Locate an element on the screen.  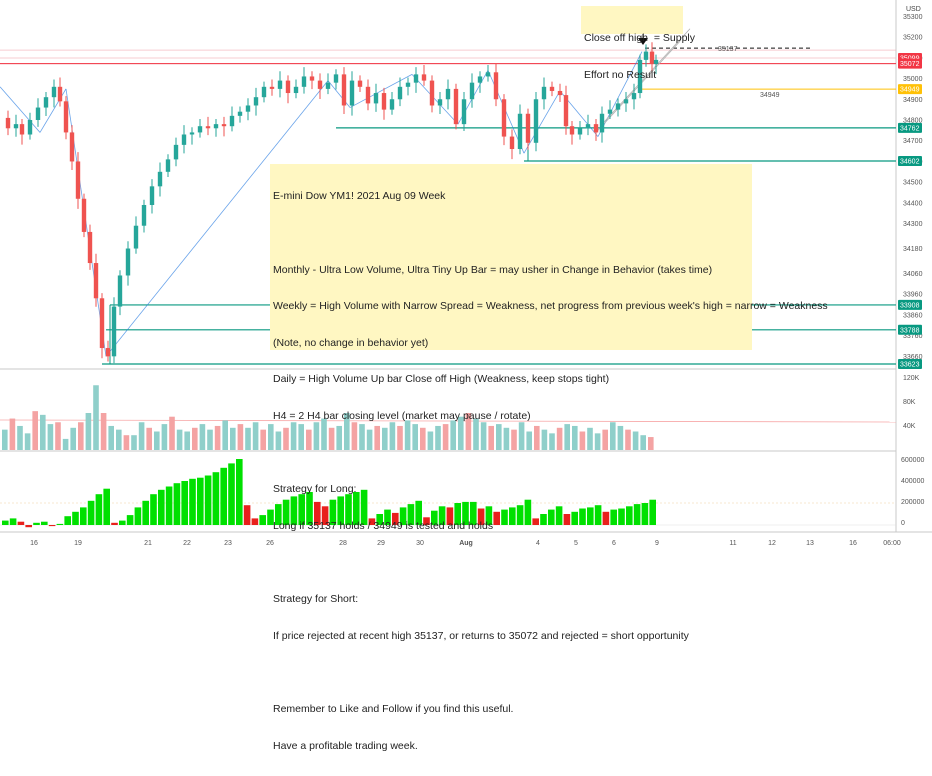
date-tick-label: 9 is located at coordinates (657, 543).